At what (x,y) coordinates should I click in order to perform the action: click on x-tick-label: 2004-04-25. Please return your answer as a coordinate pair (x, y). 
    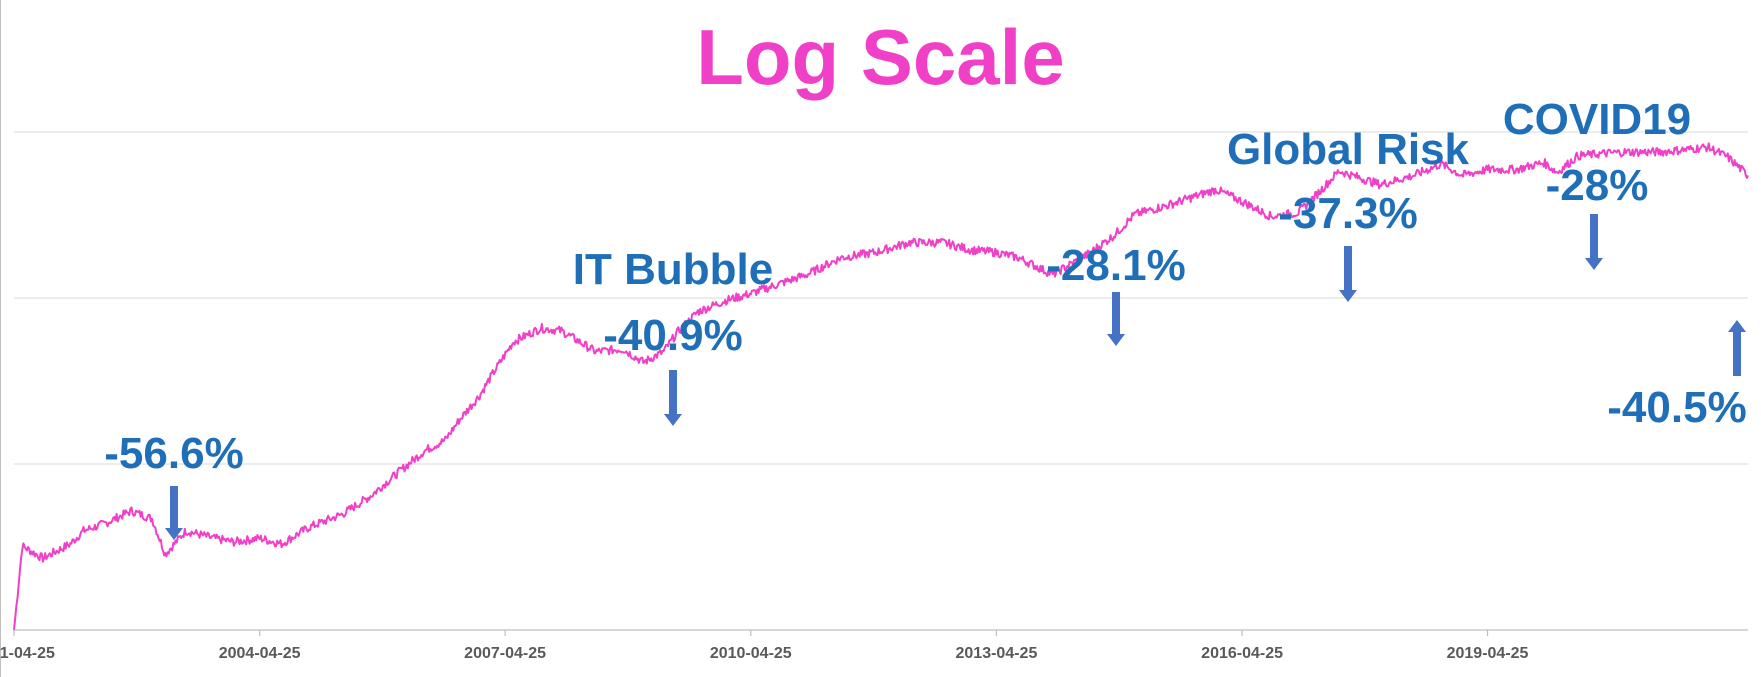
    Looking at the image, I should click on (260, 653).